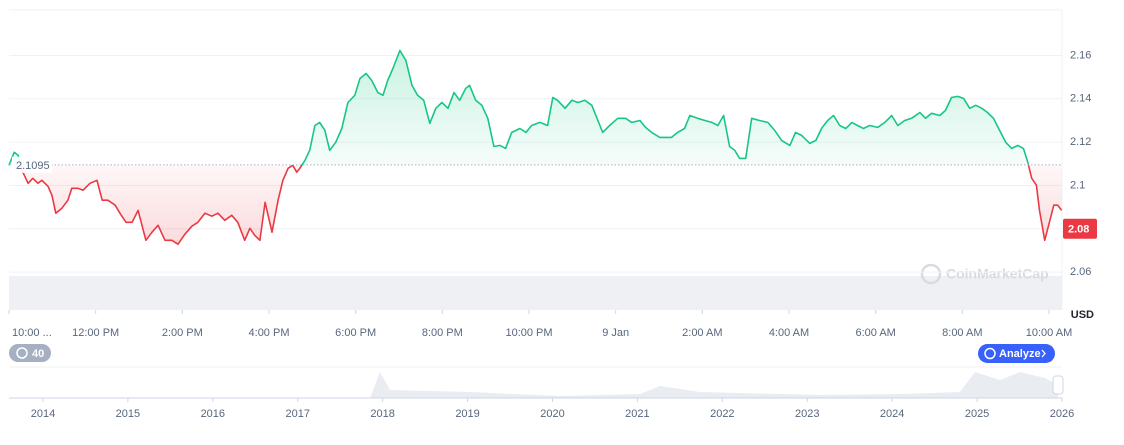 This screenshot has height=445, width=1124. I want to click on navigator-year: 2018, so click(382, 414).